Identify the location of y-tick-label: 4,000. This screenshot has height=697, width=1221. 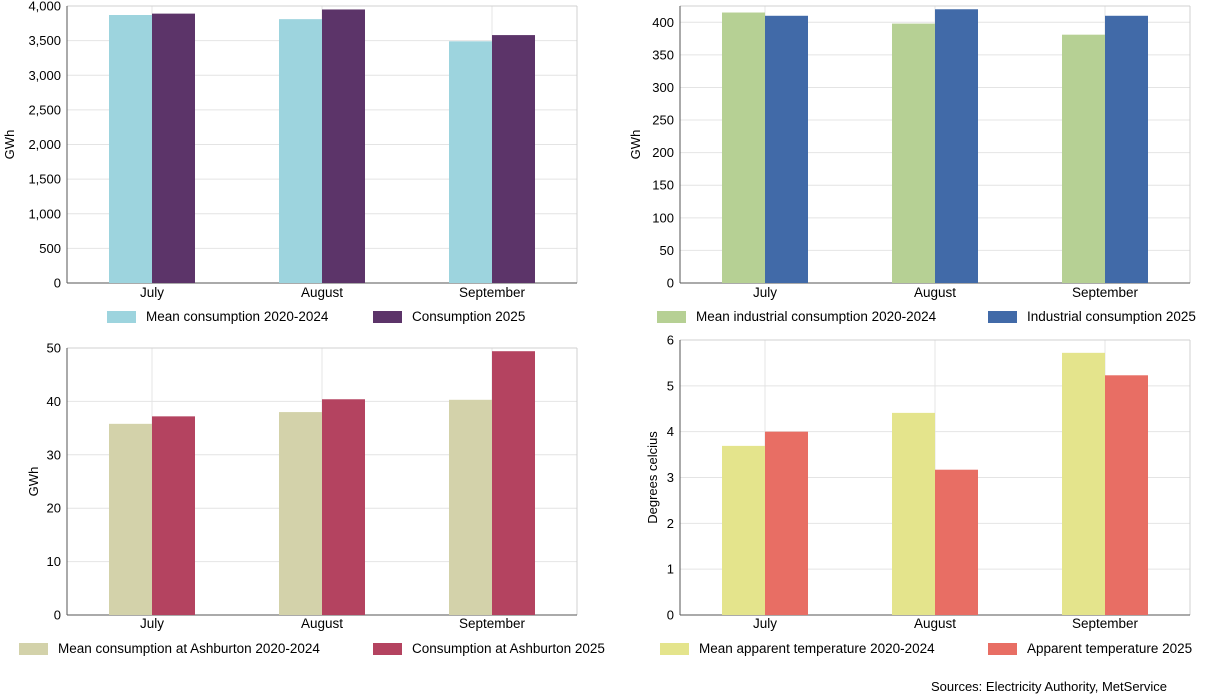
(44, 7).